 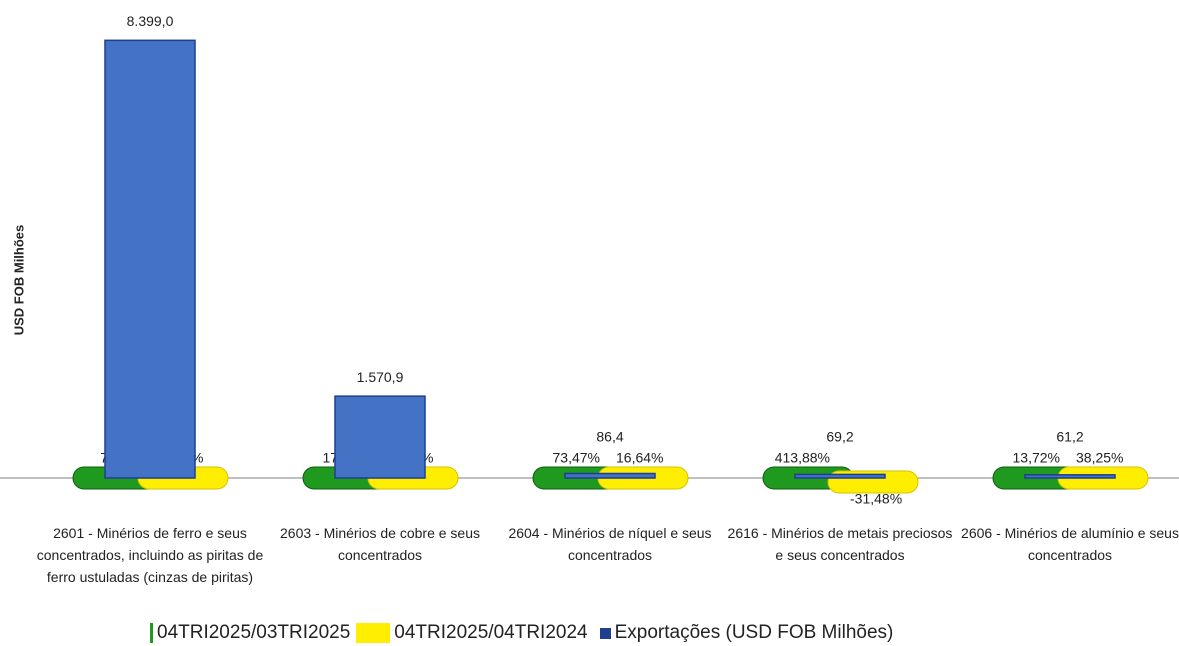 What do you see at coordinates (150, 21) in the screenshot?
I see `value-label: 8.399,0` at bounding box center [150, 21].